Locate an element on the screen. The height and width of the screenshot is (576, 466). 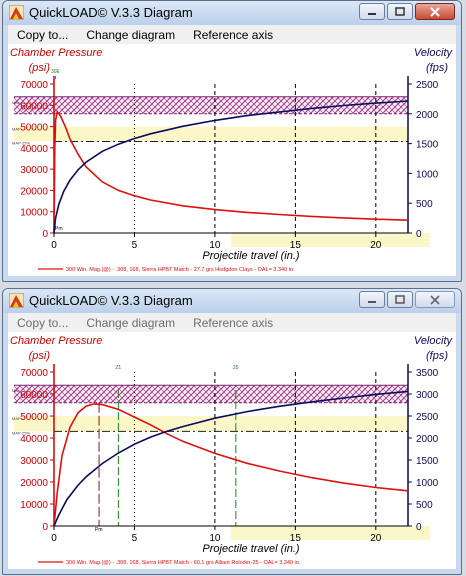
right-tick-label: 1500 is located at coordinates (427, 145).